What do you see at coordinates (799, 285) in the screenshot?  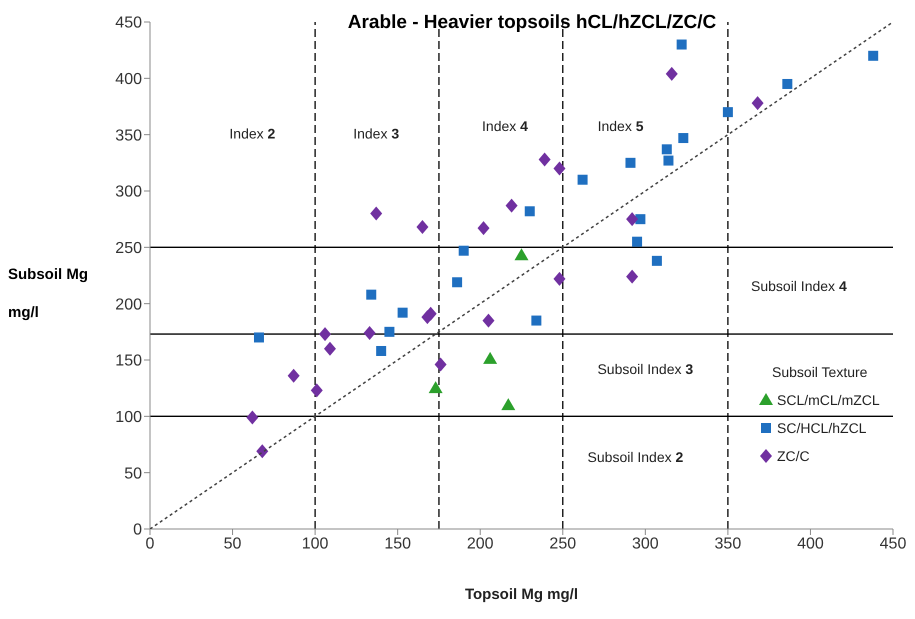 I see `annotation: Subsoil Index 4` at bounding box center [799, 285].